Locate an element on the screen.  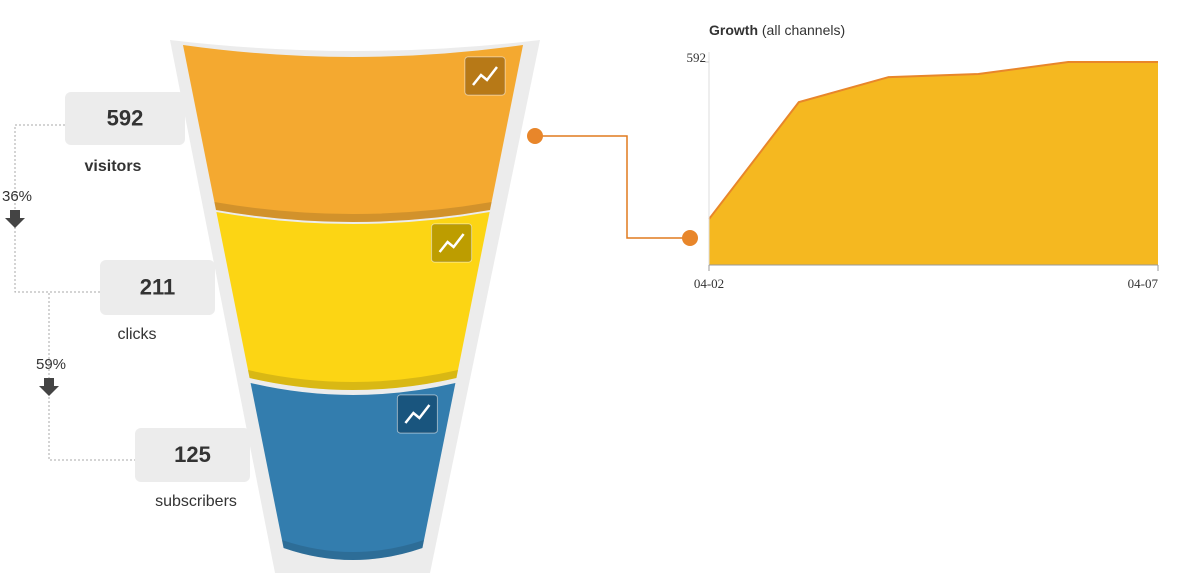
x-tick-label: 04-07 is located at coordinates (1143, 283).